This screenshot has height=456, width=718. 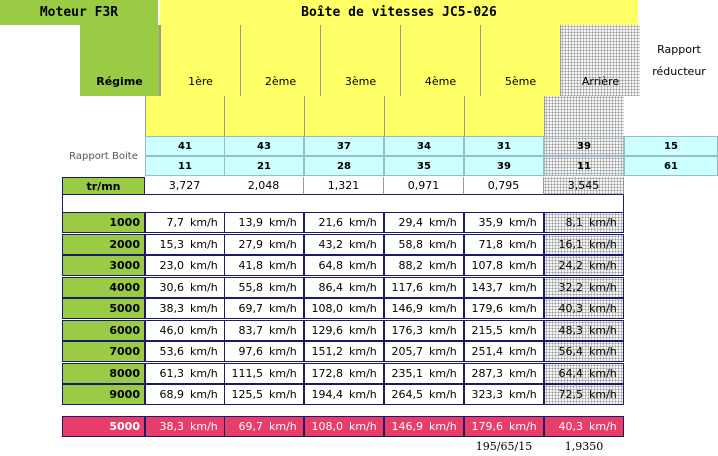 I want to click on speed-value: 215,5, so click(x=487, y=330).